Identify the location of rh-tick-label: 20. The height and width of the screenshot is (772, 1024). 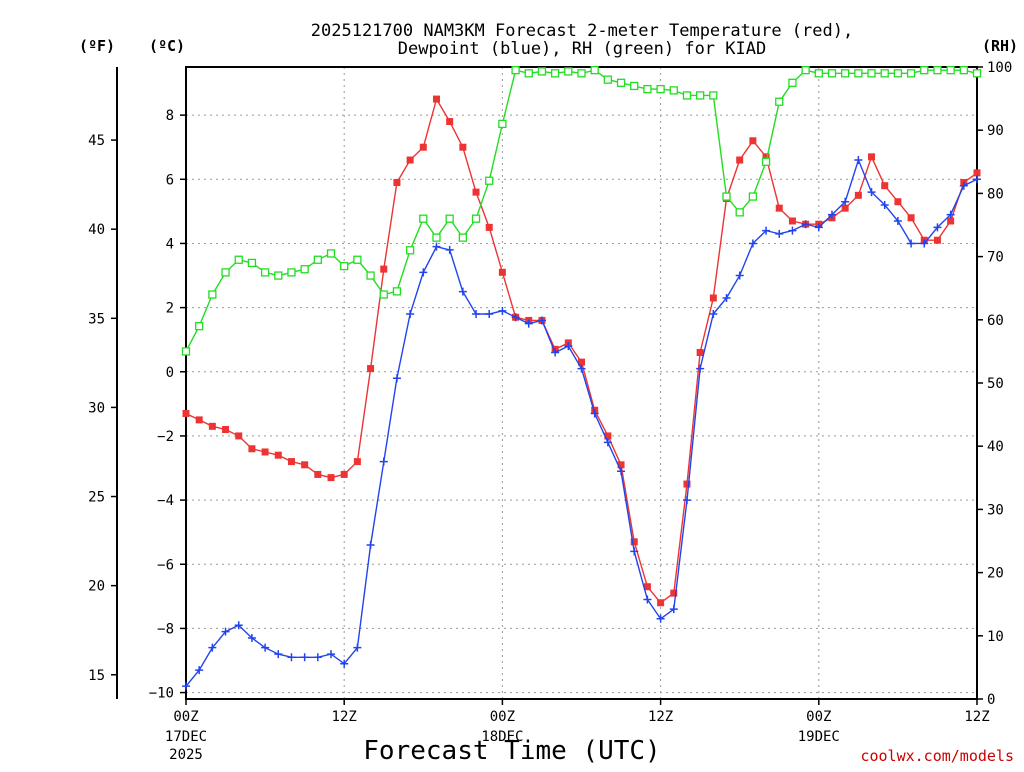
(995, 574).